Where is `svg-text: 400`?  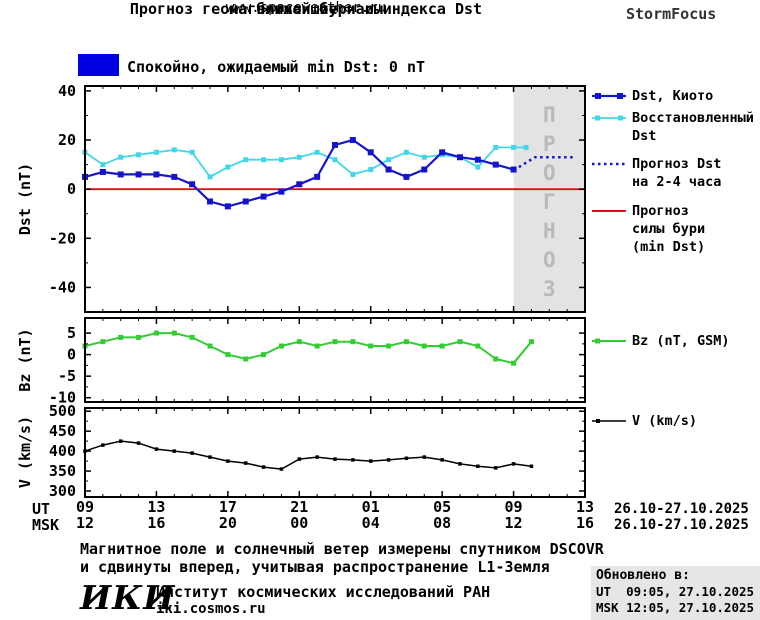 svg-text: 400 is located at coordinates (62, 451).